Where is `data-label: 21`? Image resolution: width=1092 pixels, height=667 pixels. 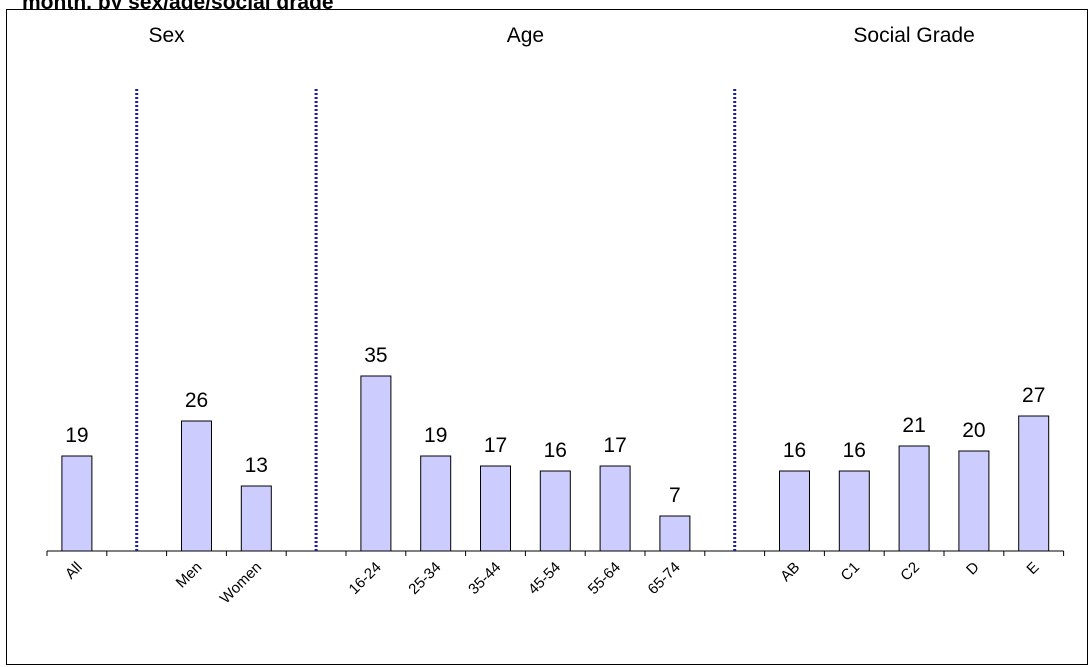 data-label: 21 is located at coordinates (913, 425).